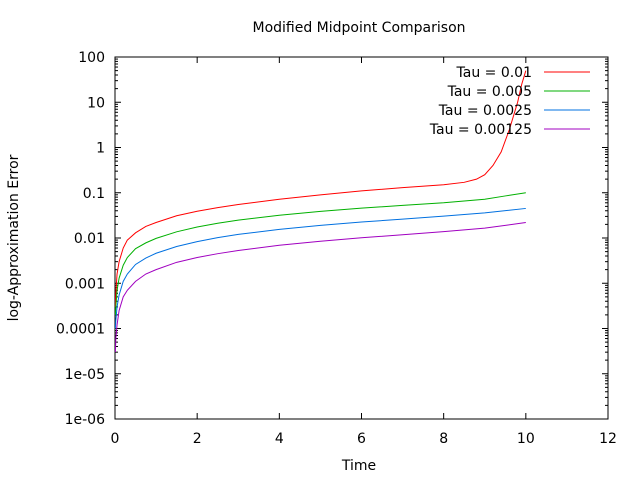  What do you see at coordinates (485, 111) in the screenshot?
I see `legend-label: Tau = 0.0025` at bounding box center [485, 111].